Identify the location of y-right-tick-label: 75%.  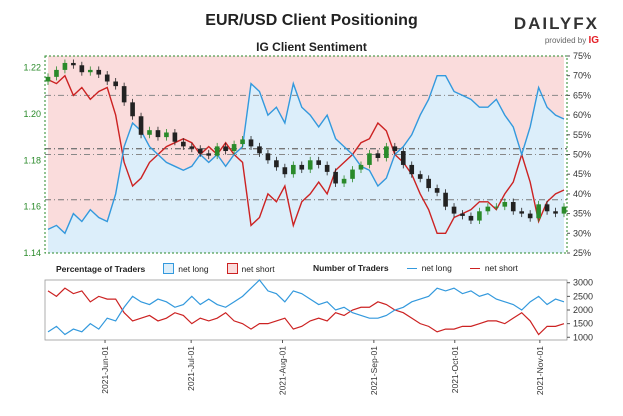
(582, 56).